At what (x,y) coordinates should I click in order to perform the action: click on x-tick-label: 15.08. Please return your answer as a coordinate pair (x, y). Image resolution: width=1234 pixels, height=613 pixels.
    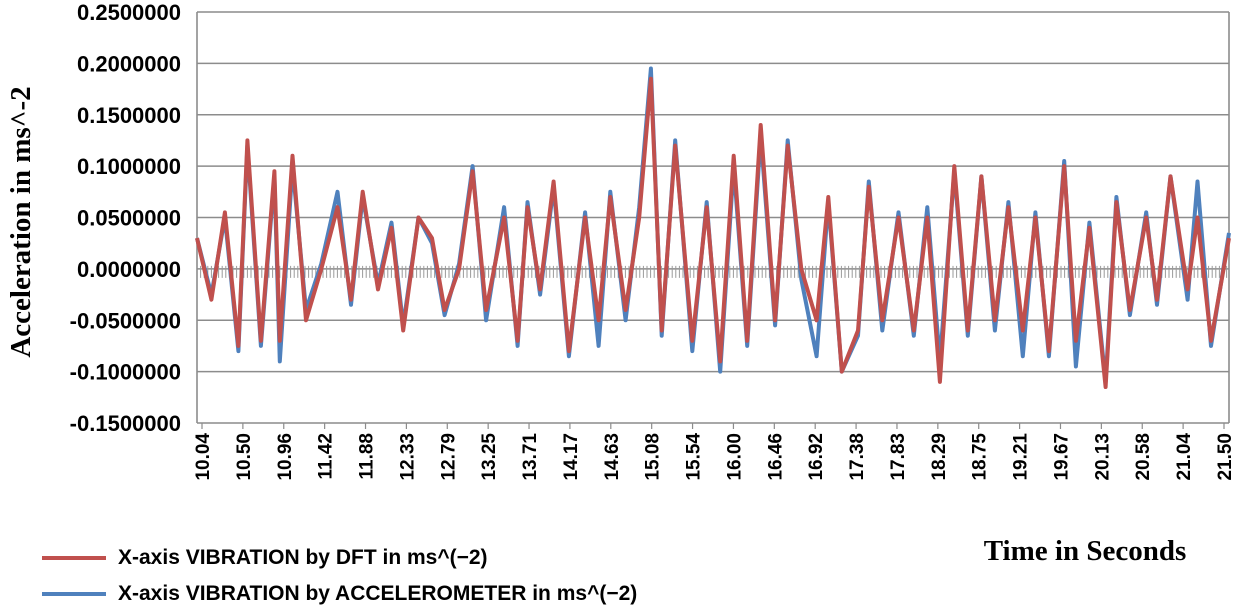
    Looking at the image, I should click on (653, 457).